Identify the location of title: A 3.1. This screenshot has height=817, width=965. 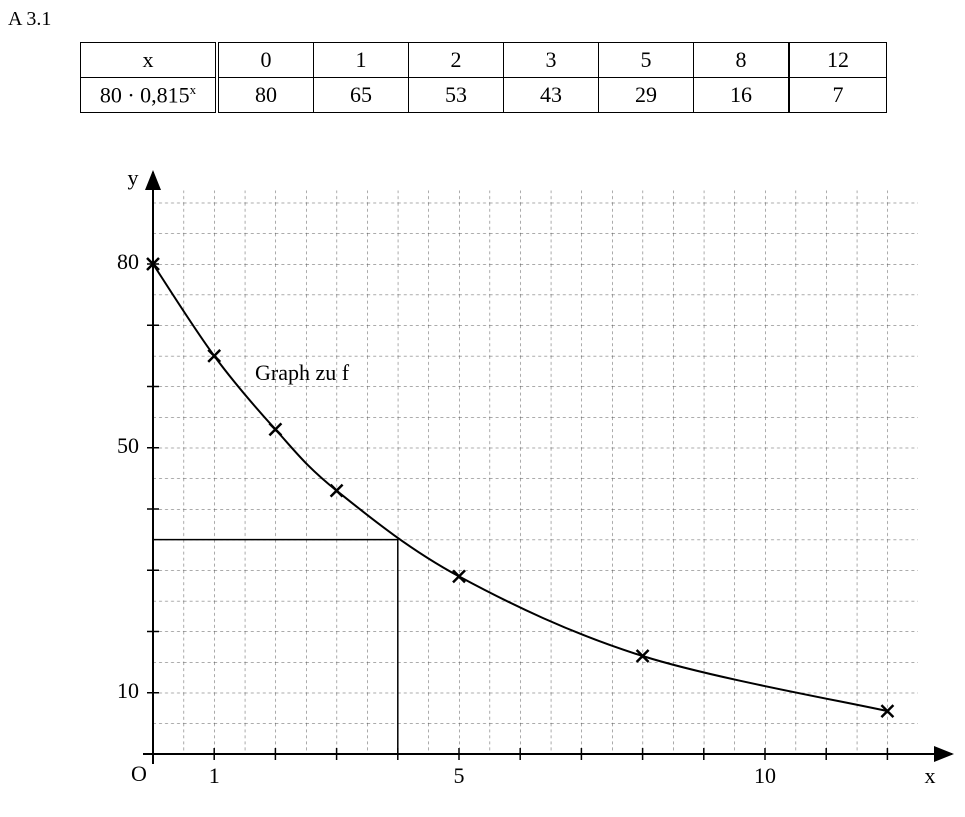
(30, 19).